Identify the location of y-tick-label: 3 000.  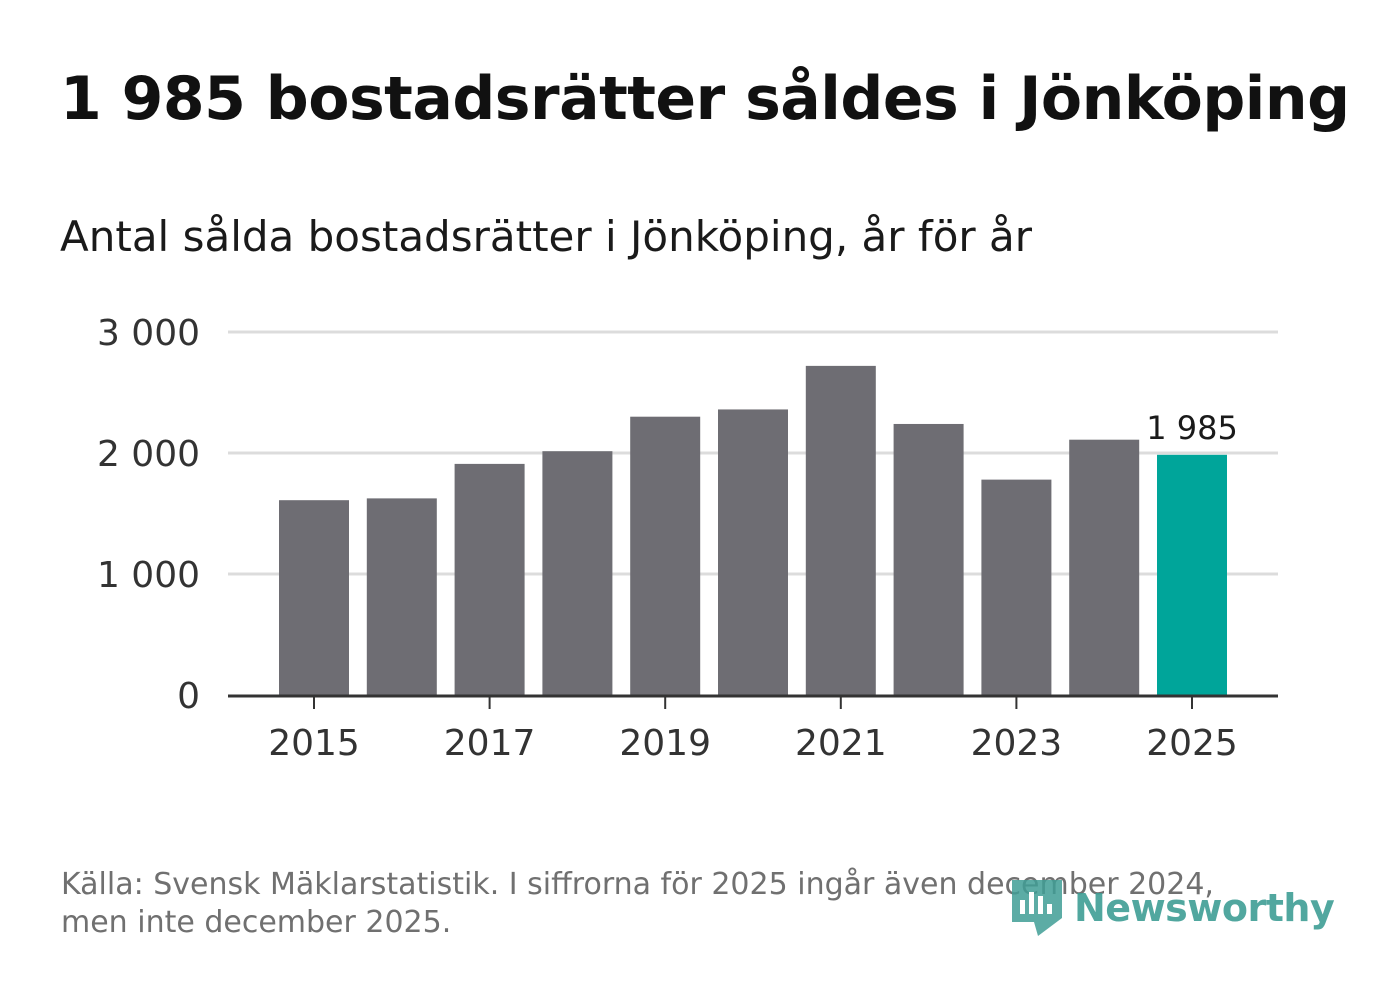
(148, 333).